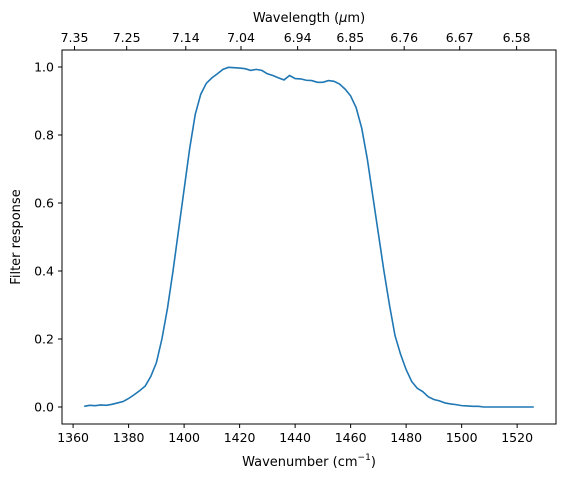 This screenshot has width=570, height=480. I want to click on x-axis-ticks: 1360 1380 1400 1420 1440 1460 1480 1500 1520, so click(295, 434).